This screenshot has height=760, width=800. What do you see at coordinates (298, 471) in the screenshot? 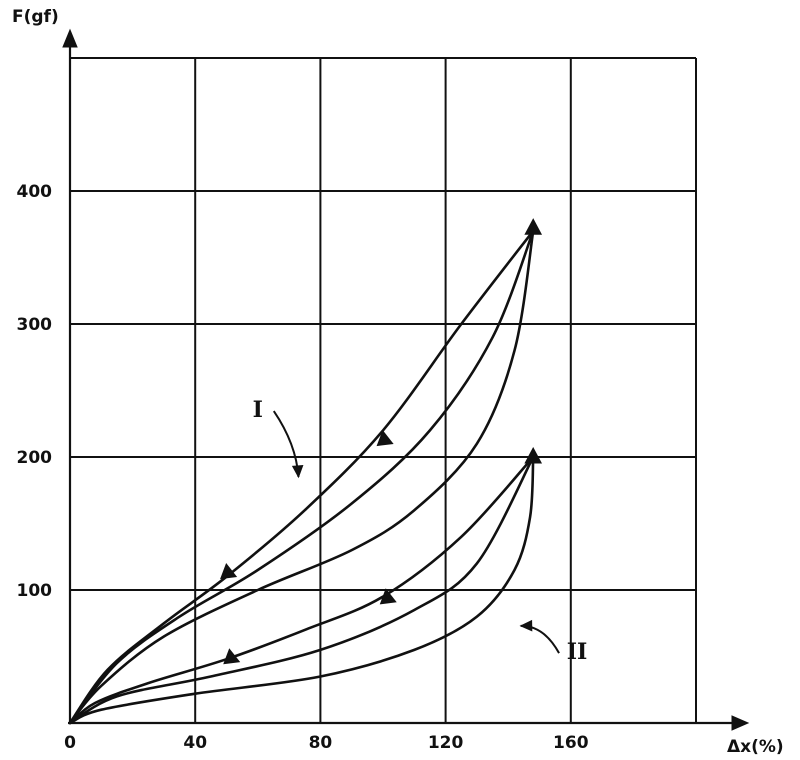
I see `annotation-arrow-icon-I` at bounding box center [298, 471].